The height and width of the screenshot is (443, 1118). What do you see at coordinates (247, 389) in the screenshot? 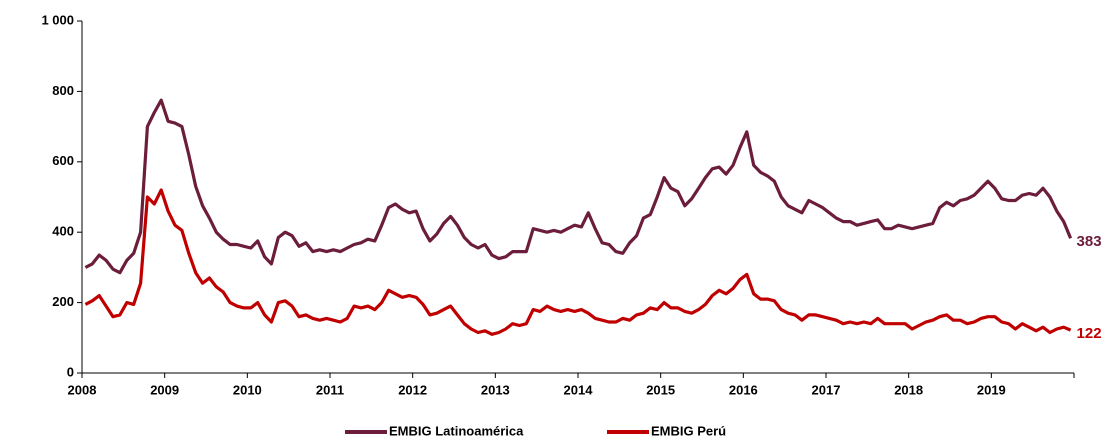
I see `x-tick-label: 2010` at bounding box center [247, 389].